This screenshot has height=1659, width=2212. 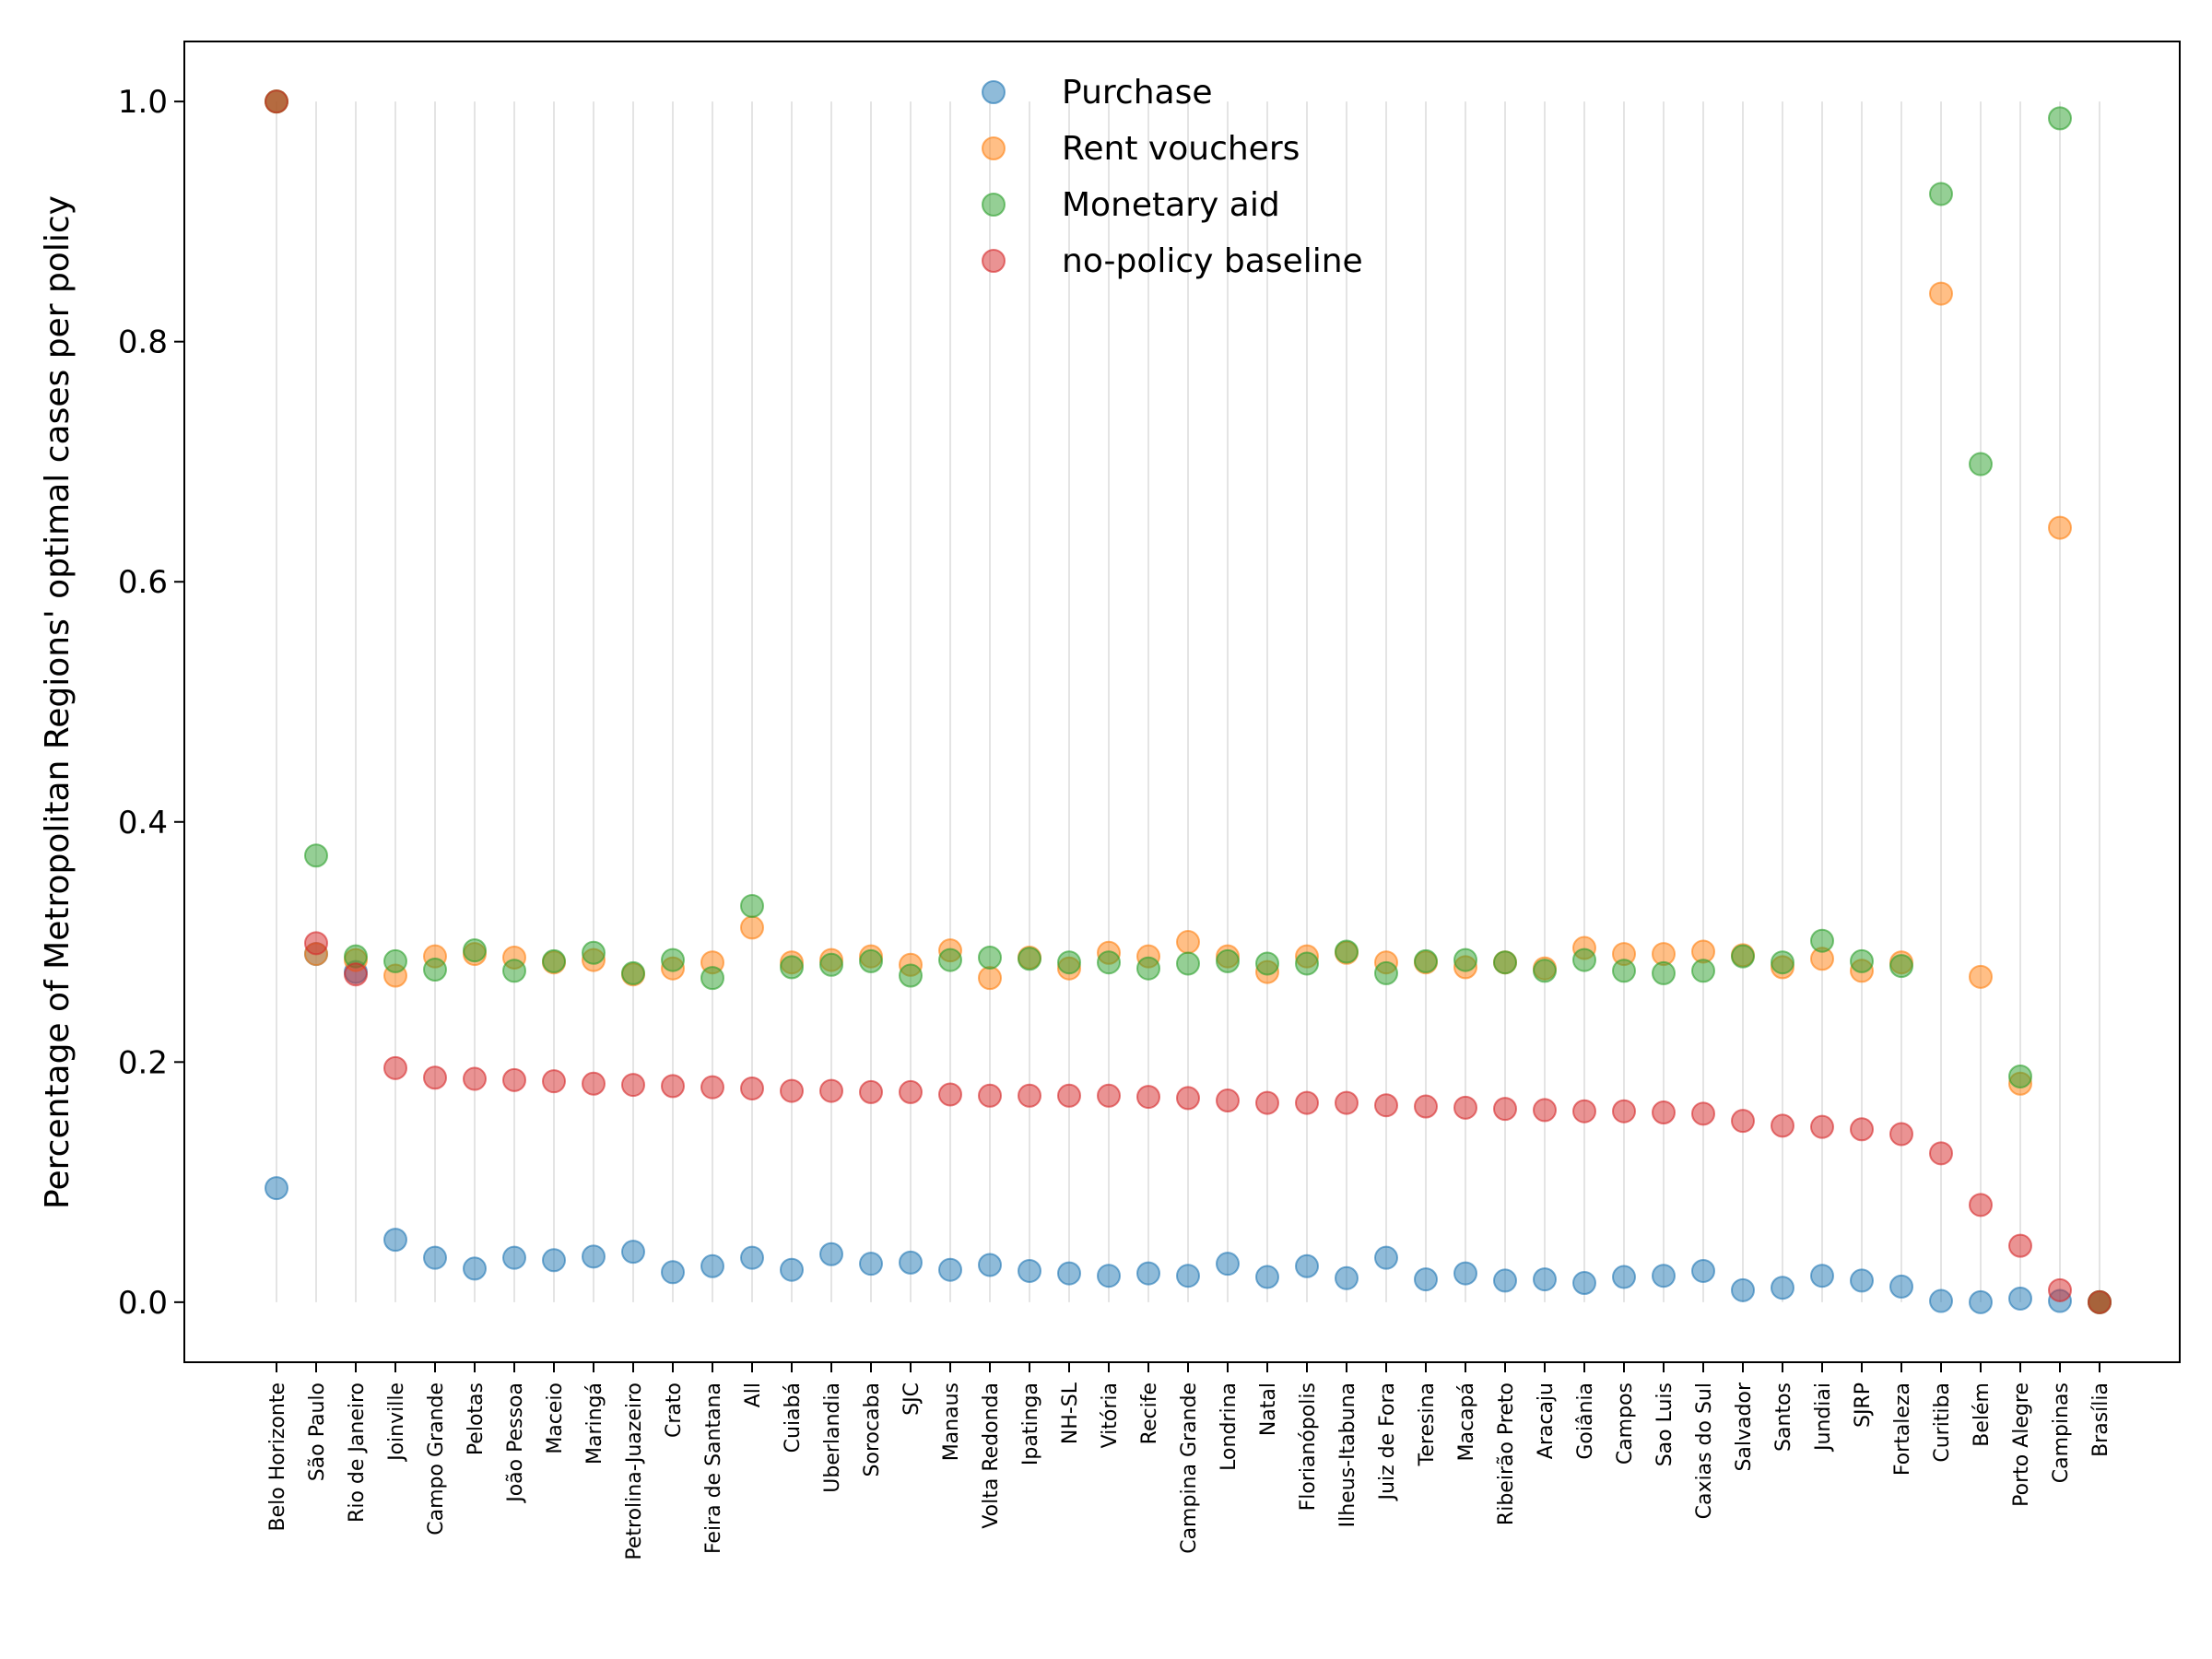 I want to click on data-point: no-policy baseline — São Paulo: 0.299, so click(x=316, y=943).